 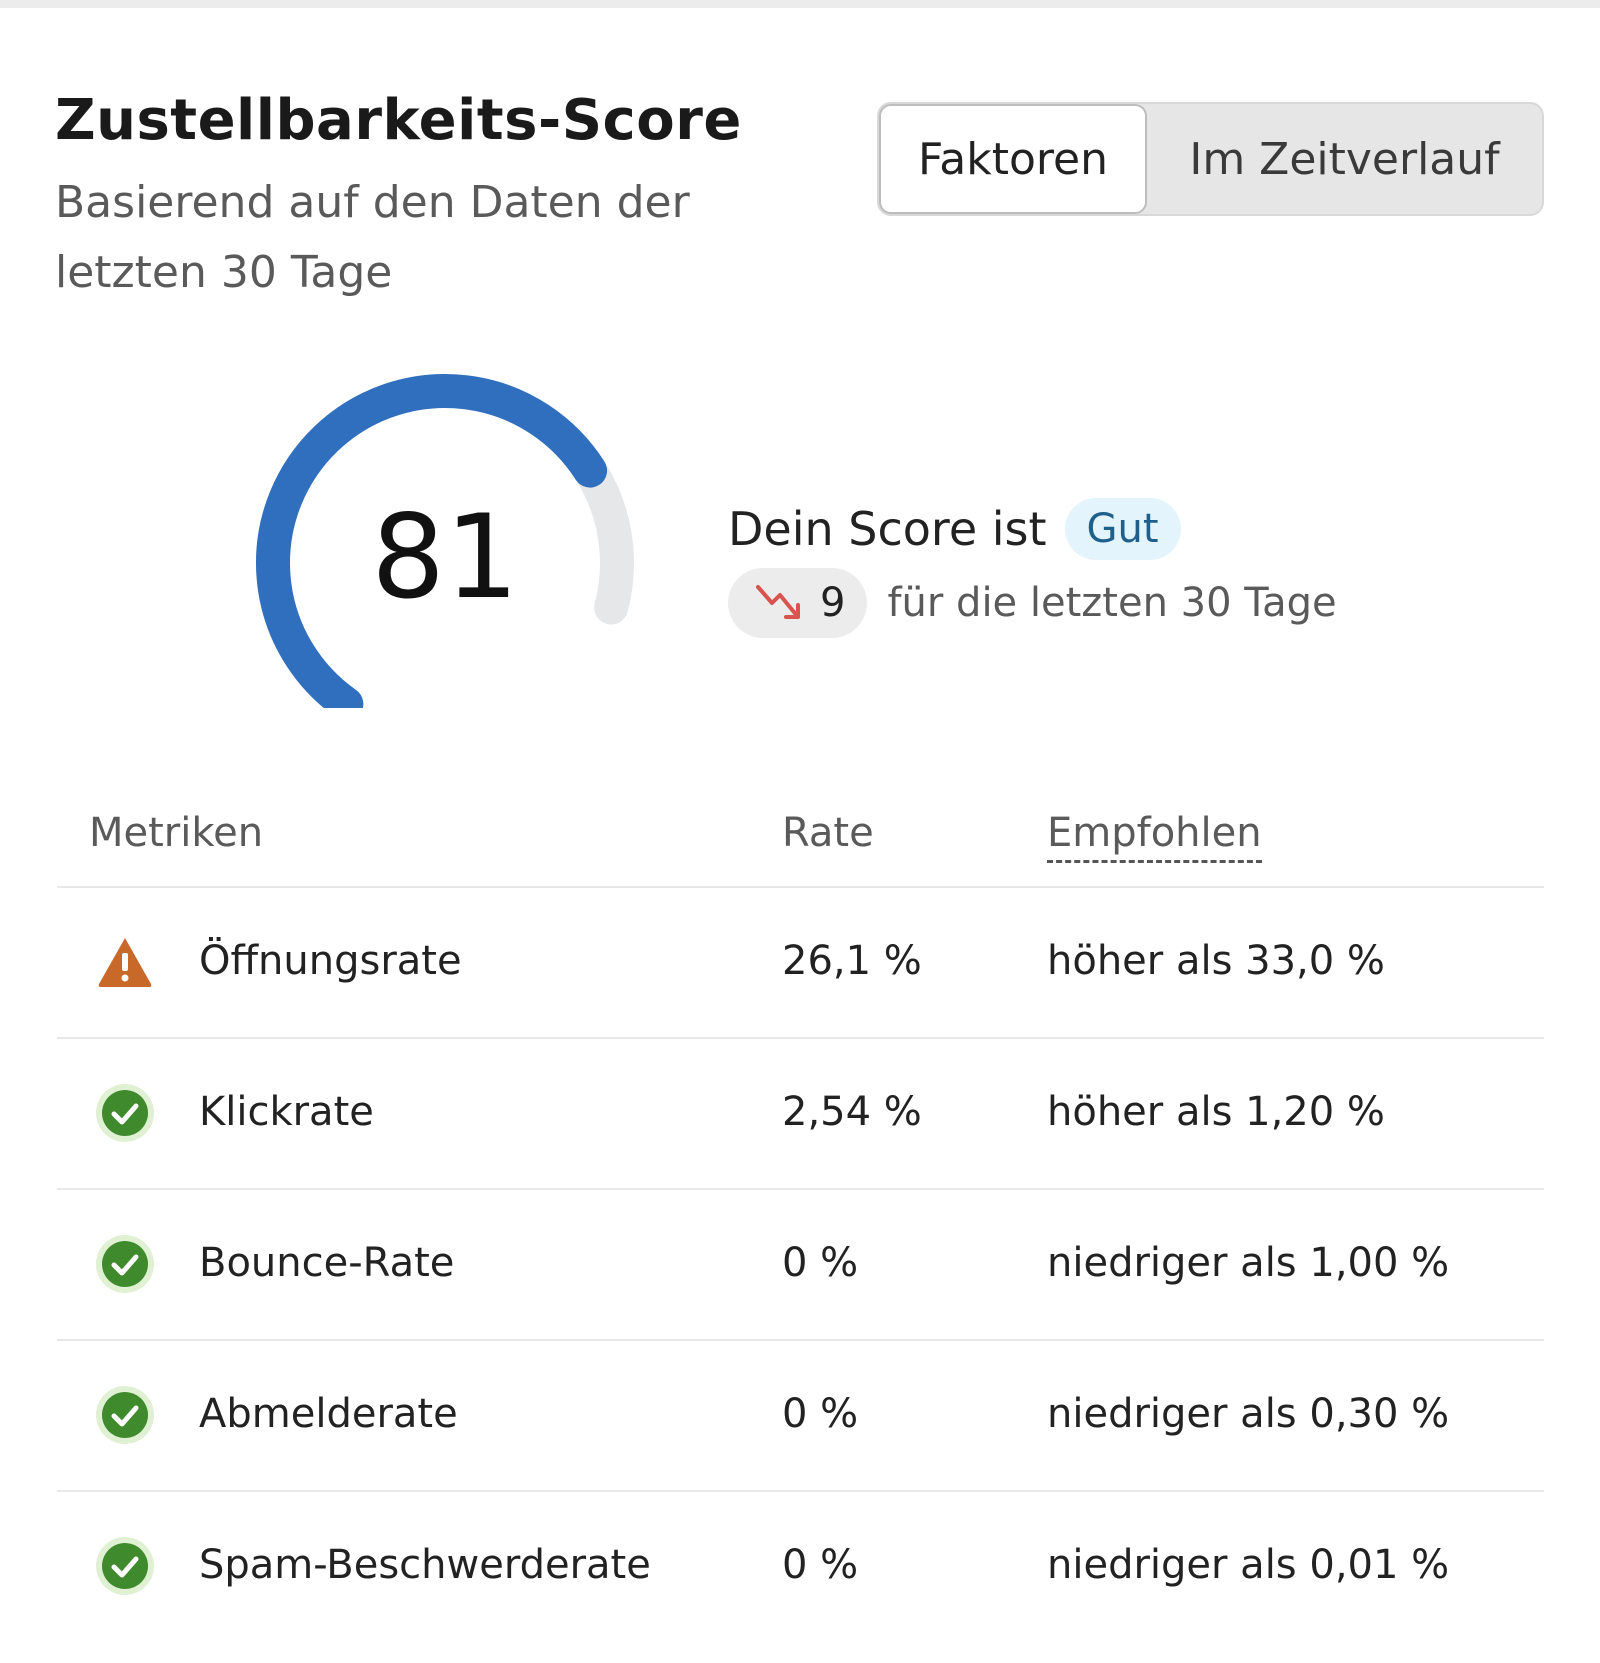 I want to click on tab-im-zeitverlauf: Im Zeitverlauf, so click(x=1344, y=159).